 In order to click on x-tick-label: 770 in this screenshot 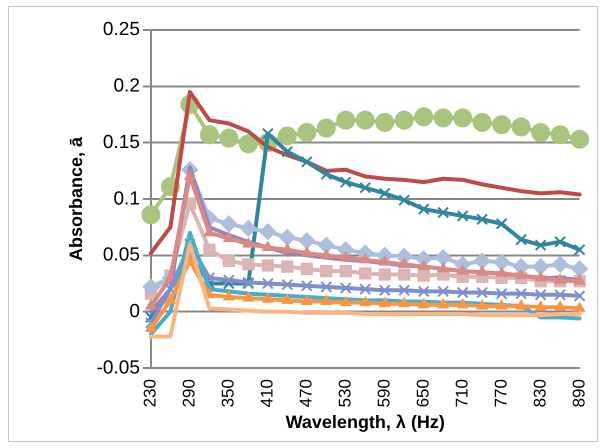, I will do `click(500, 393)`.